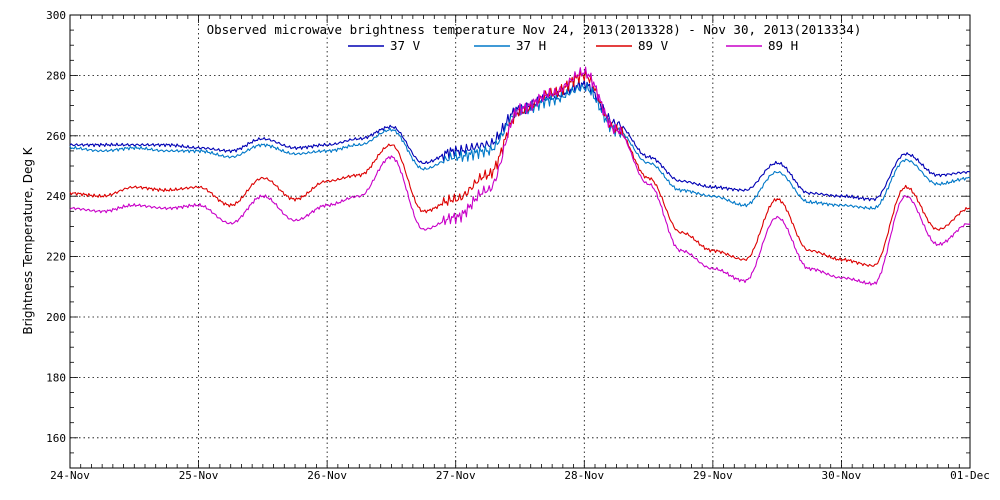  I want to click on y-axis-title: Brightness Temperature, Deg K, so click(28, 240).